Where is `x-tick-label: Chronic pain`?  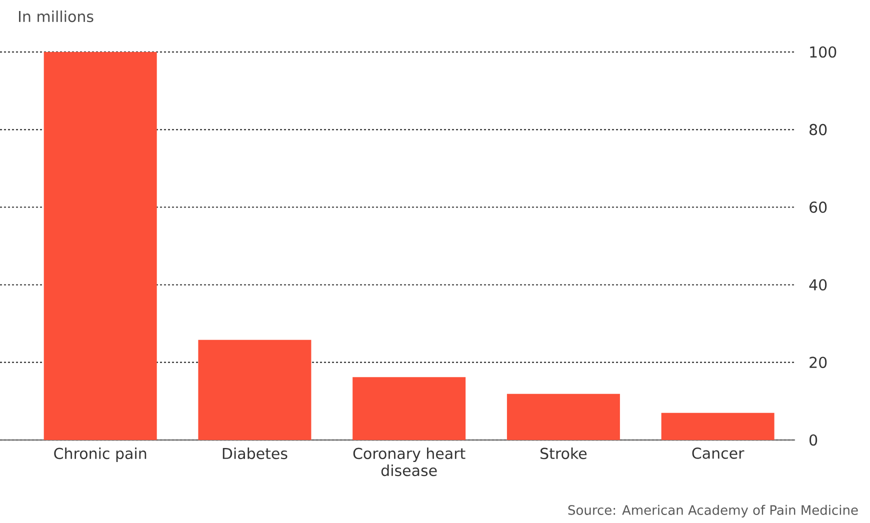
x-tick-label: Chronic pain is located at coordinates (100, 455).